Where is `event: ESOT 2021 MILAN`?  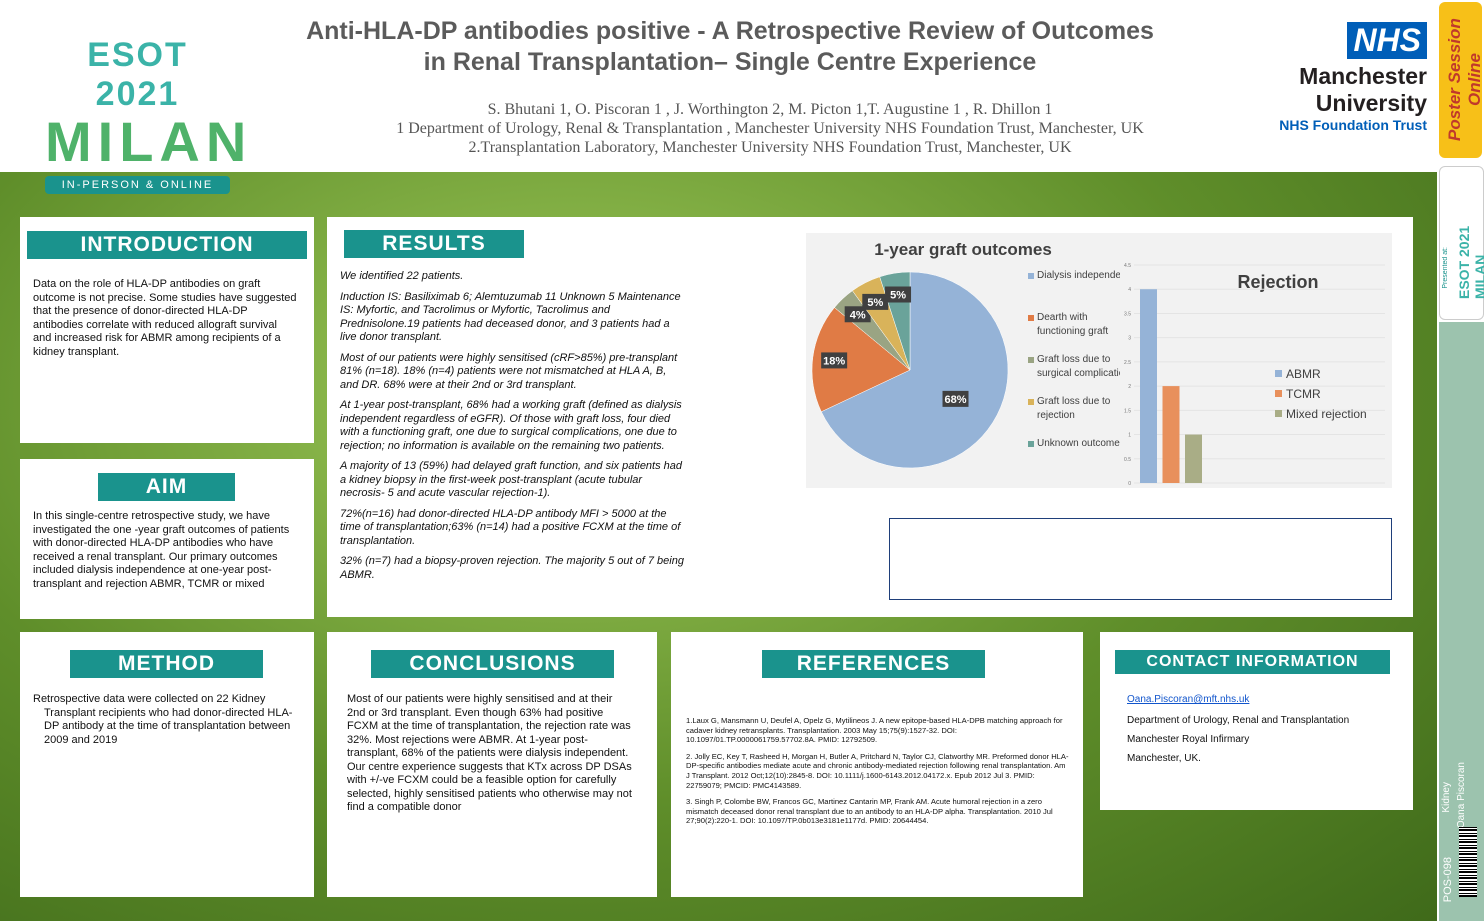 event: ESOT 2021 MILAN is located at coordinates (1470, 262).